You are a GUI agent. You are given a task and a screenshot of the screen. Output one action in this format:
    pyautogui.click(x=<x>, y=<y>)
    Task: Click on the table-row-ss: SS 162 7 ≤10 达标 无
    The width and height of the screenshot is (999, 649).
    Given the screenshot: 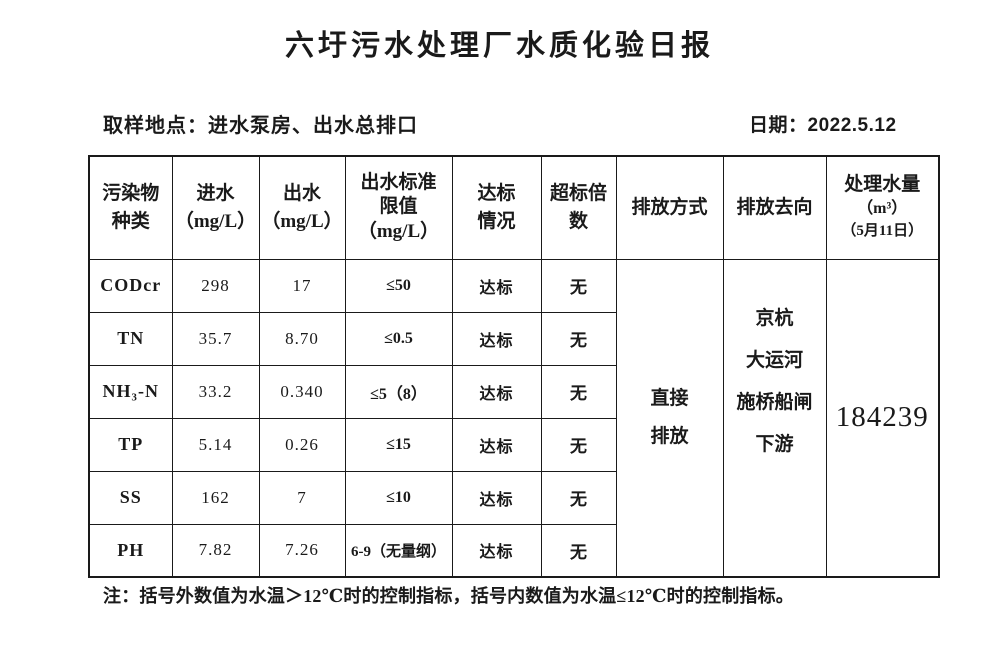 What is the action you would take?
    pyautogui.click(x=513, y=497)
    